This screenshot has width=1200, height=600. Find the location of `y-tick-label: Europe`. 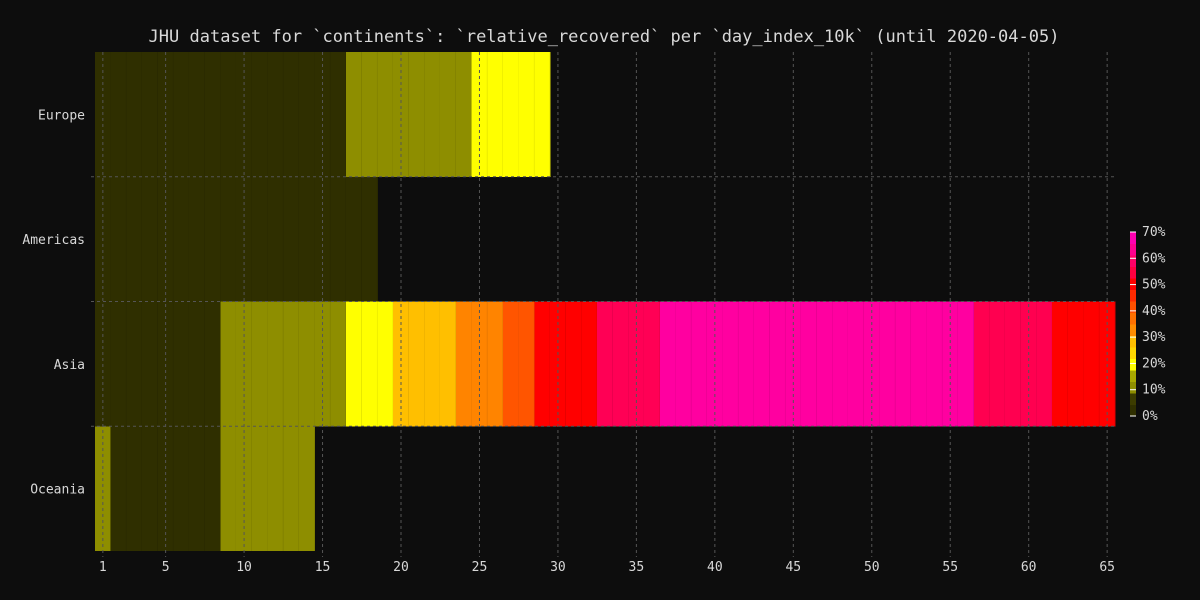

y-tick-label: Europe is located at coordinates (61, 115).